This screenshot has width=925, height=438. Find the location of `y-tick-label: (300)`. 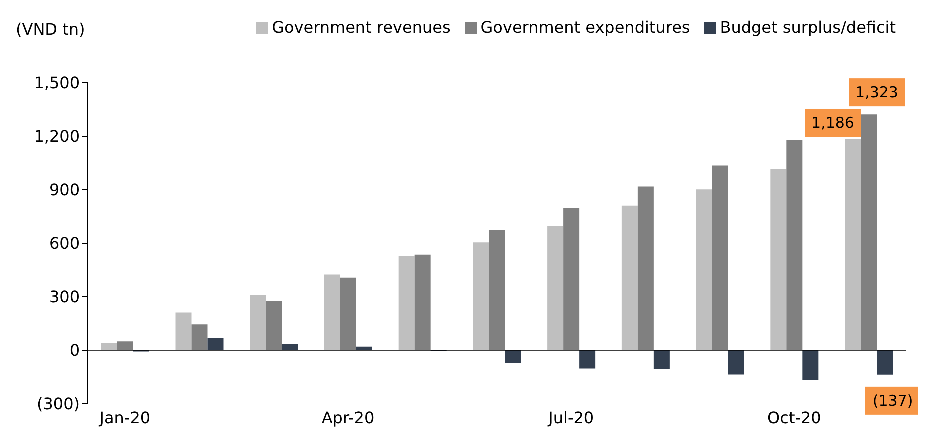

y-tick-label: (300) is located at coordinates (58, 404).